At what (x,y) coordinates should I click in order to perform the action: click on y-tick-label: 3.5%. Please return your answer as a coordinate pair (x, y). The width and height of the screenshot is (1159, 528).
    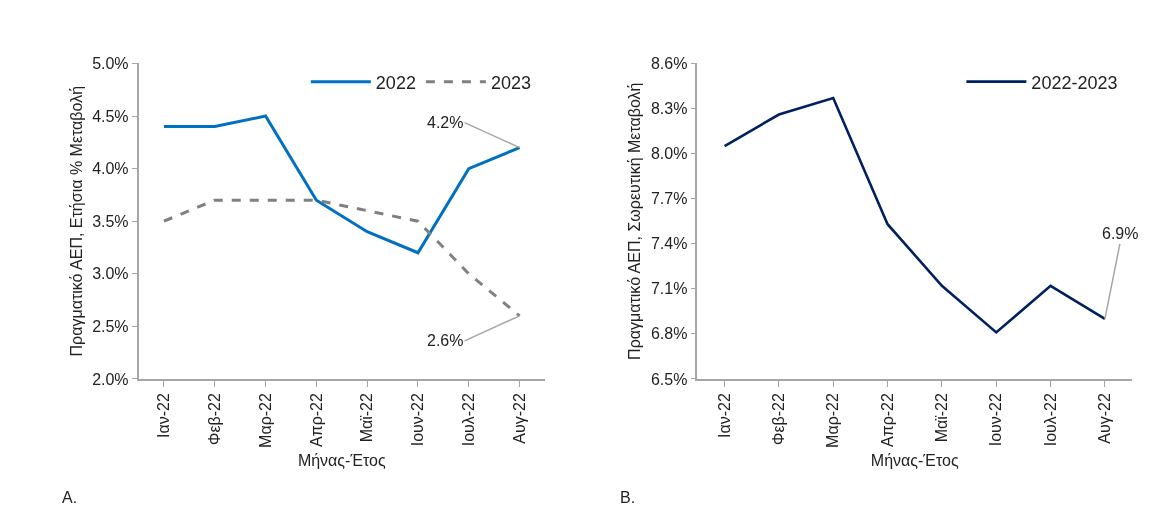
    Looking at the image, I should click on (110, 221).